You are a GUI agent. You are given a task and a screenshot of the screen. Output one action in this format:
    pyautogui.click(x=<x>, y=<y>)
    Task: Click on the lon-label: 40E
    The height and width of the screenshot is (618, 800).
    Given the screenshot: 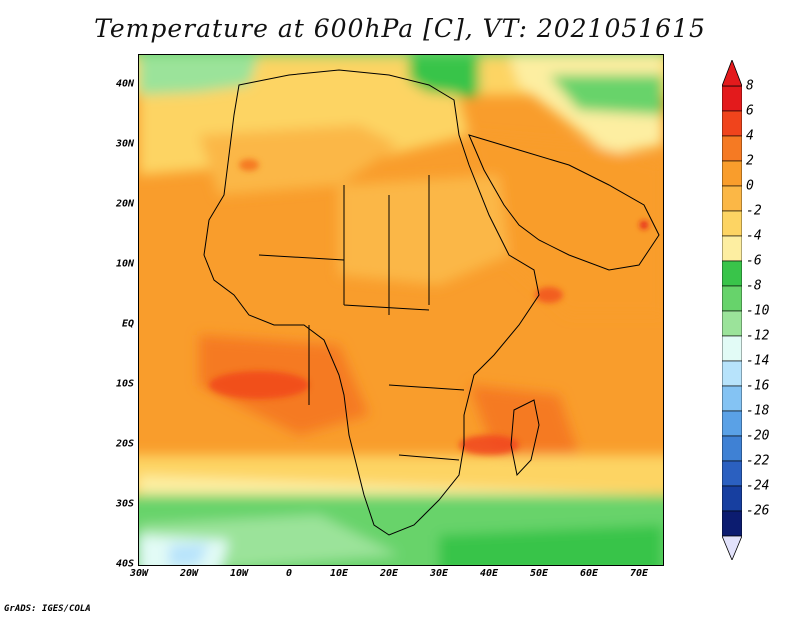 What is the action you would take?
    pyautogui.click(x=489, y=573)
    